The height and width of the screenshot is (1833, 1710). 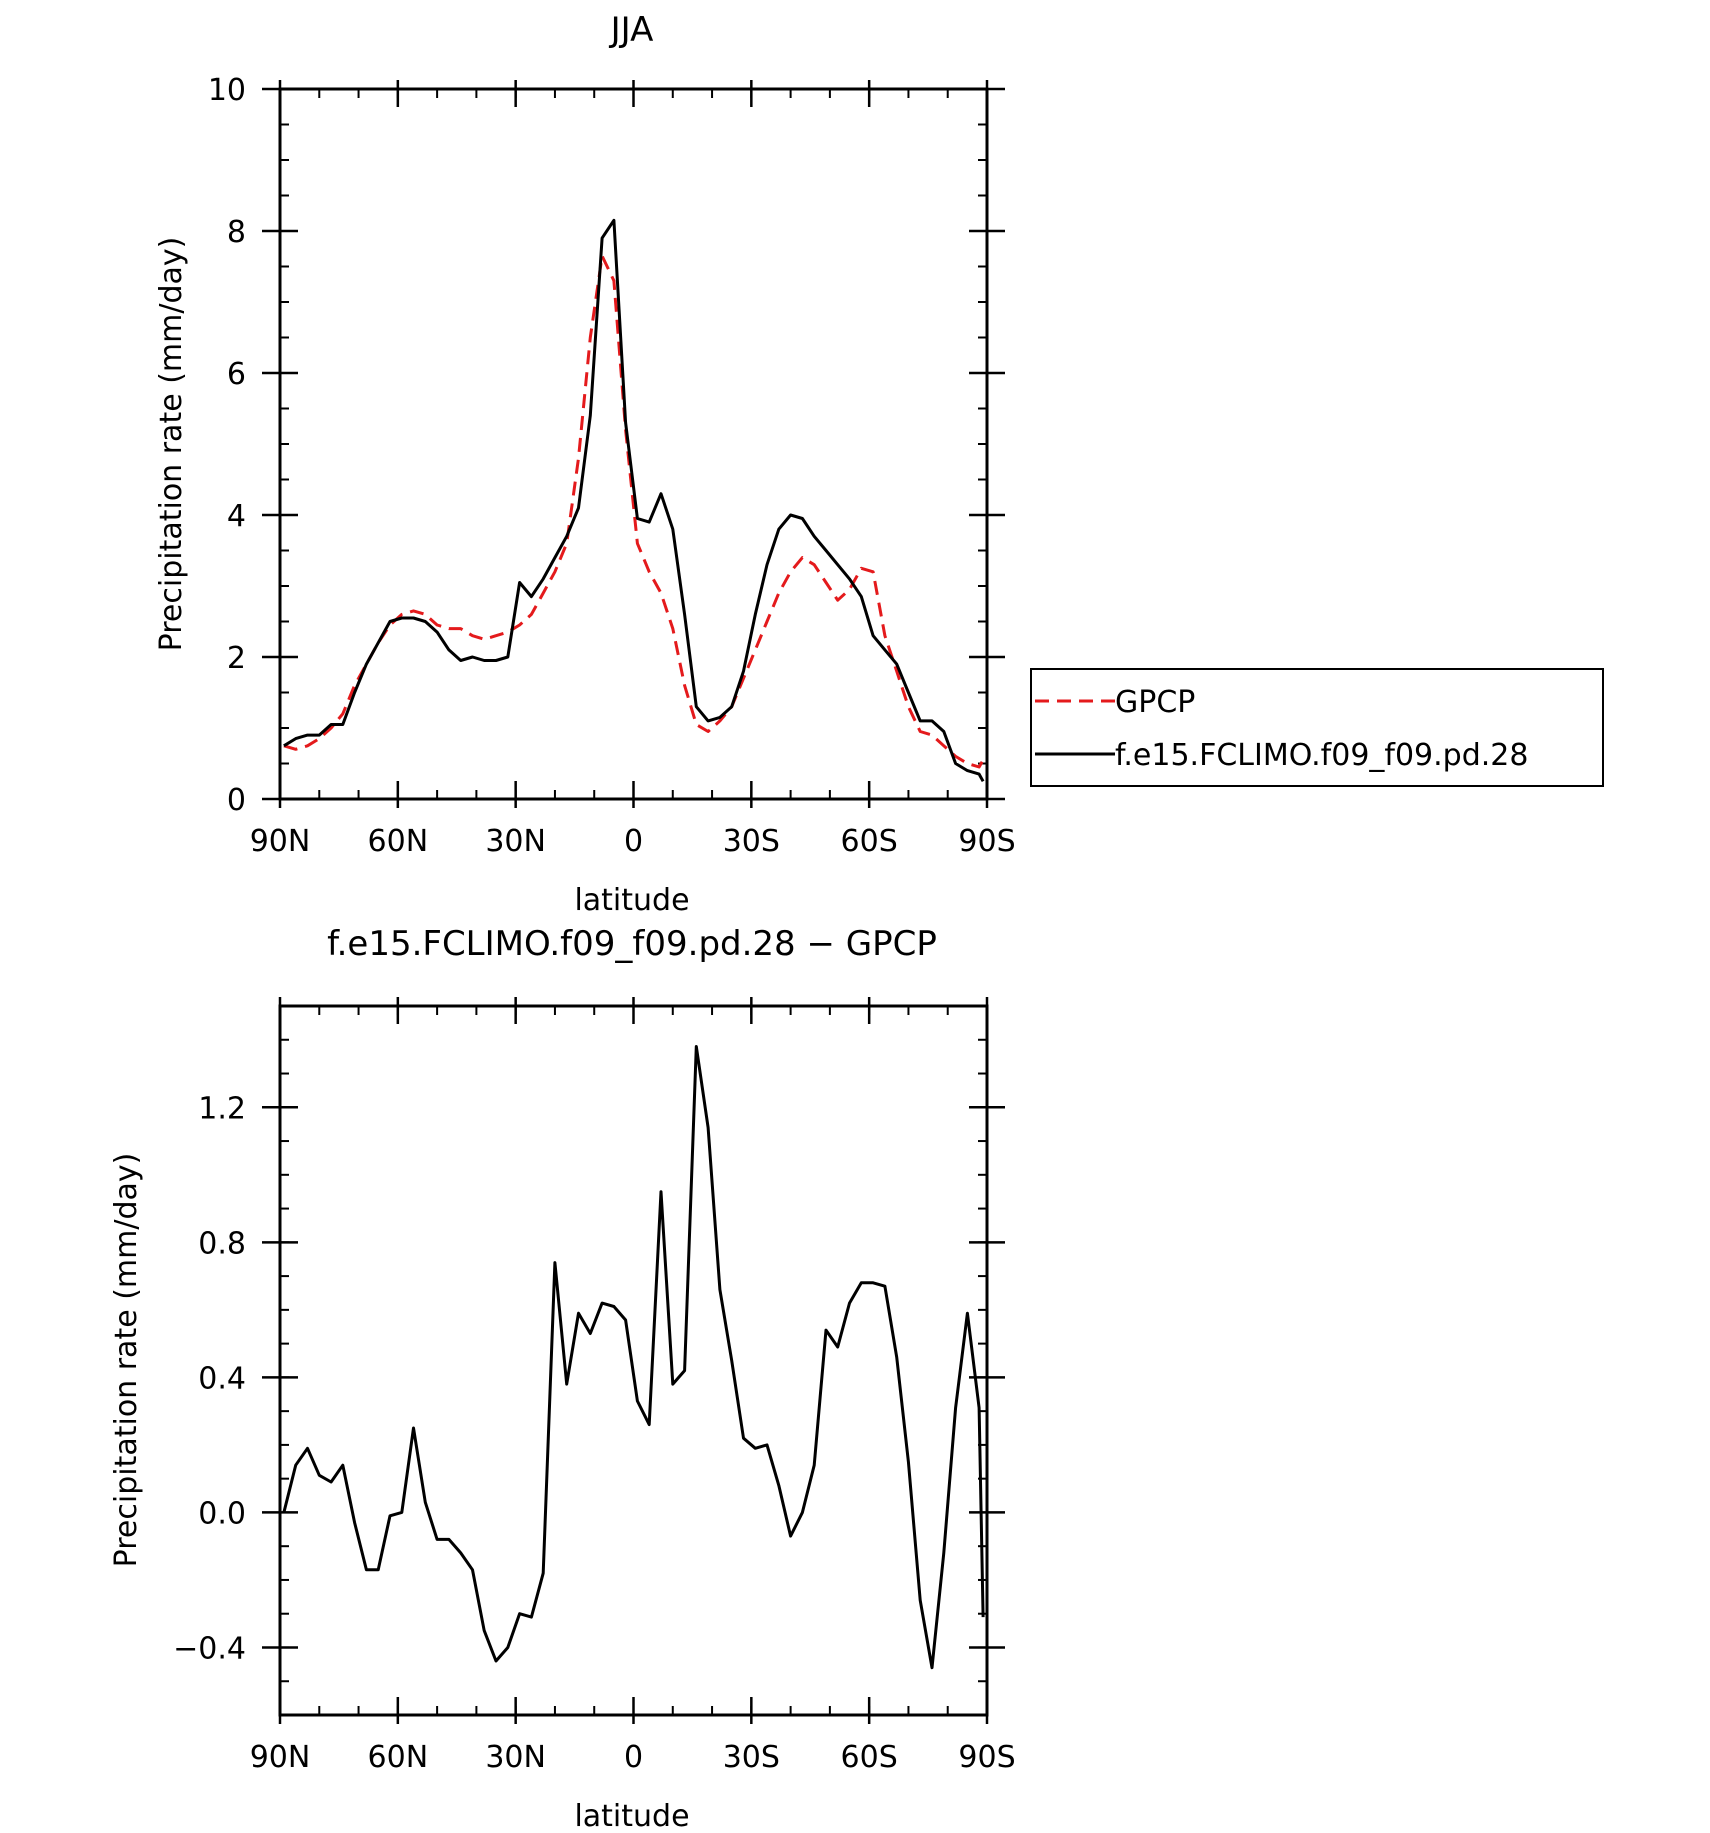 I want to click on top-x-tick-label: 30S, so click(x=751, y=841).